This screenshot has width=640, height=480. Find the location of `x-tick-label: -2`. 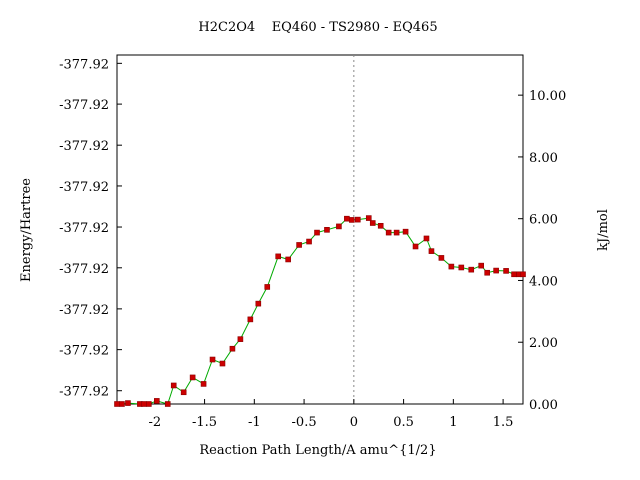

x-tick-label: -2 is located at coordinates (154, 422).